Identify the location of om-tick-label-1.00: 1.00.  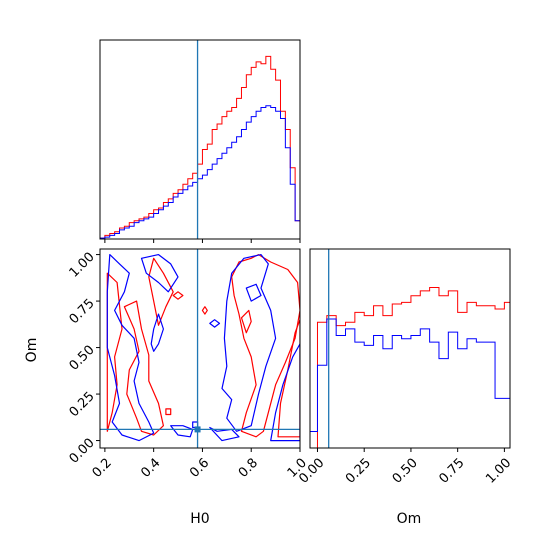
(82, 265).